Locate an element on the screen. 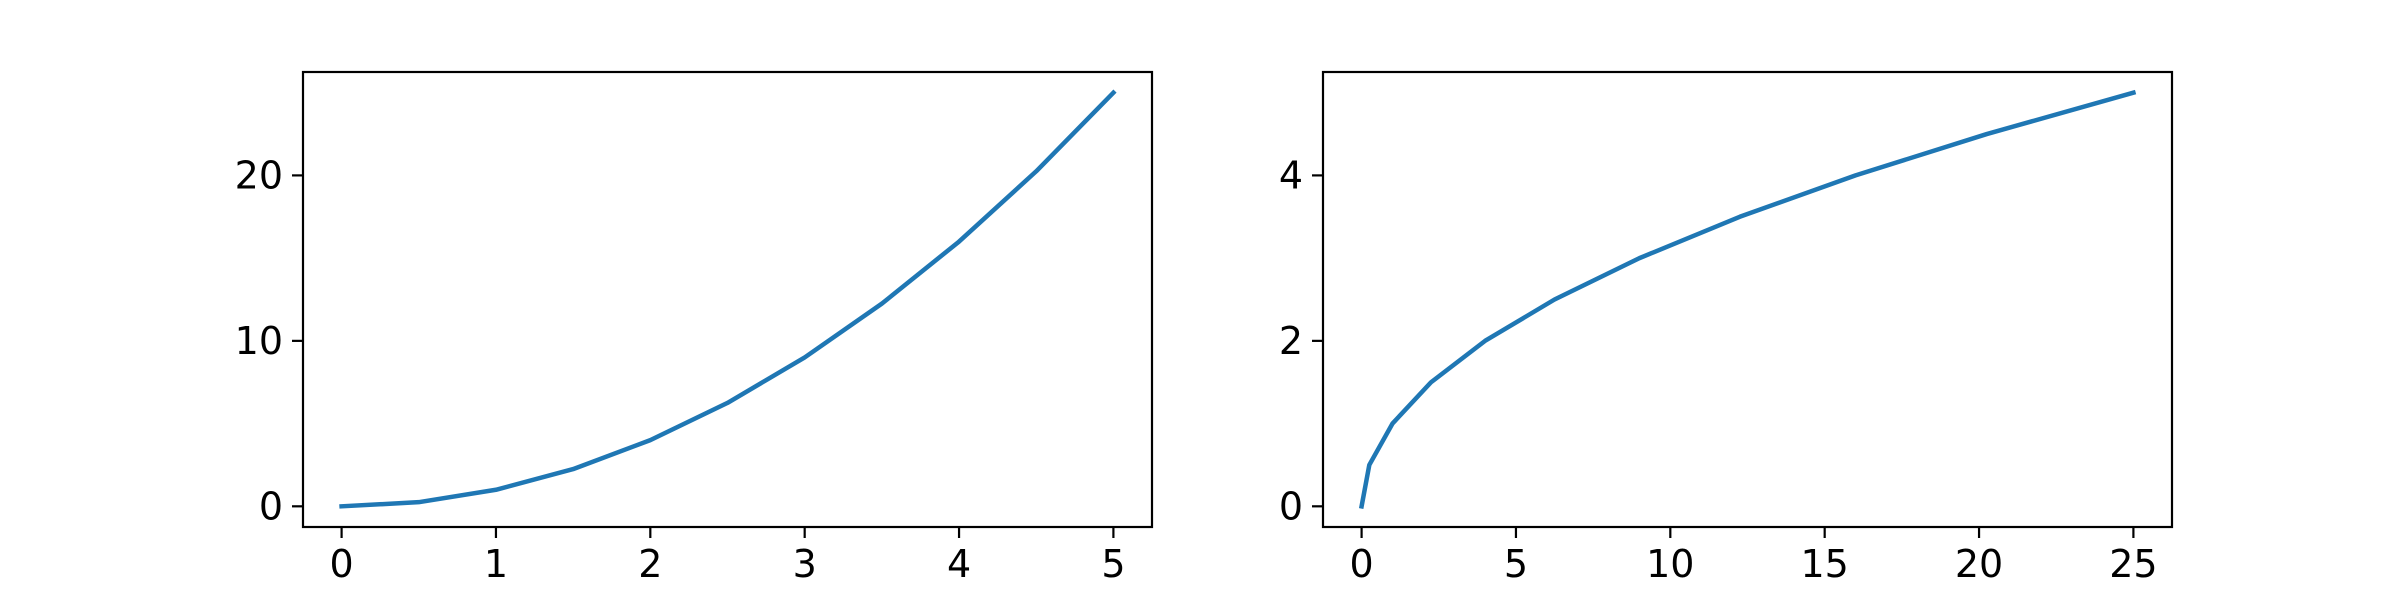 This screenshot has height=600, width=2400. right-x-tick-label-5: 25 is located at coordinates (2133, 564).